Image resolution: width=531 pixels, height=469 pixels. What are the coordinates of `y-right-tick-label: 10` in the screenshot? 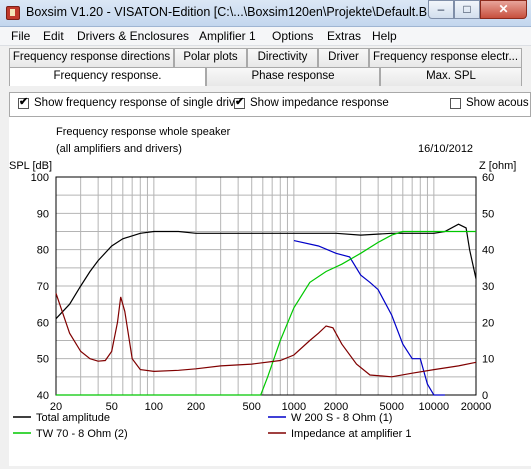 It's located at (488, 360).